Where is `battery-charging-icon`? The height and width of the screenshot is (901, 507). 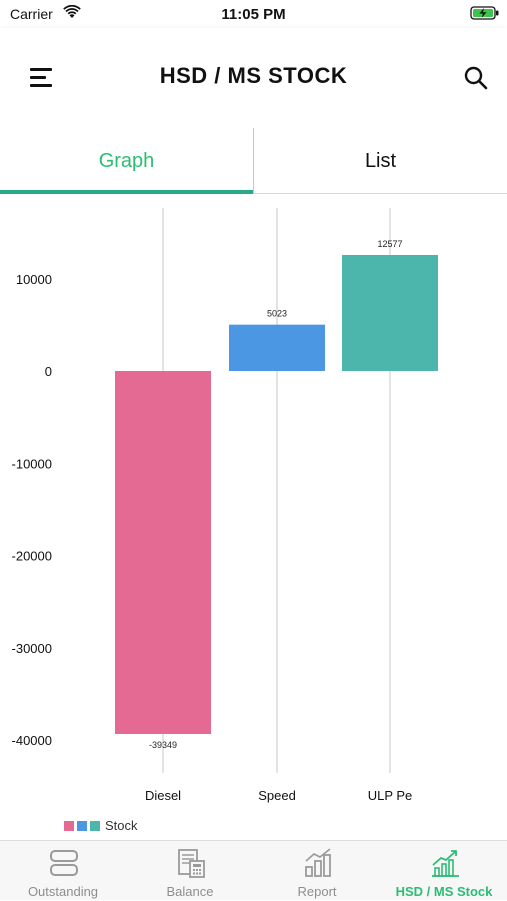
battery-charging-icon is located at coordinates (484, 13).